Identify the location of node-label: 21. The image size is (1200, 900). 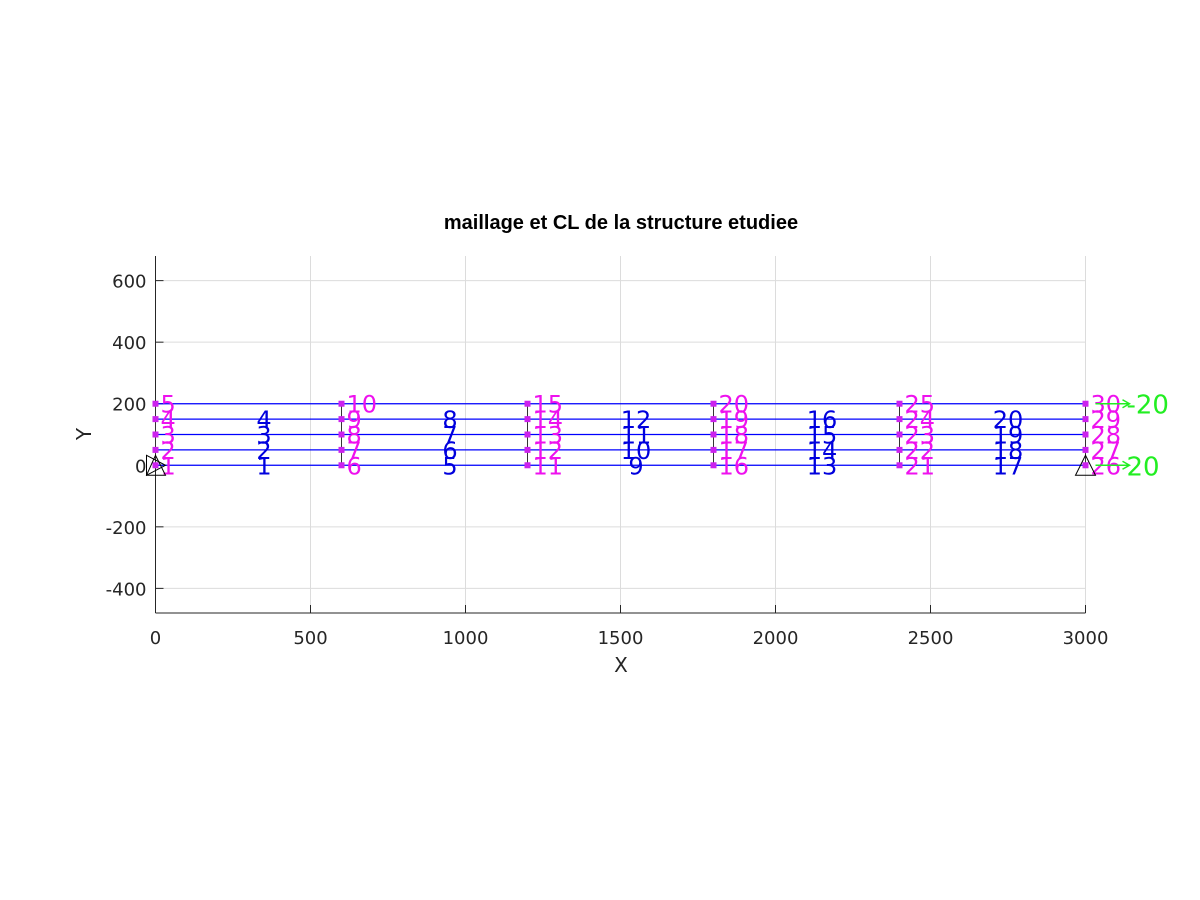
(920, 466).